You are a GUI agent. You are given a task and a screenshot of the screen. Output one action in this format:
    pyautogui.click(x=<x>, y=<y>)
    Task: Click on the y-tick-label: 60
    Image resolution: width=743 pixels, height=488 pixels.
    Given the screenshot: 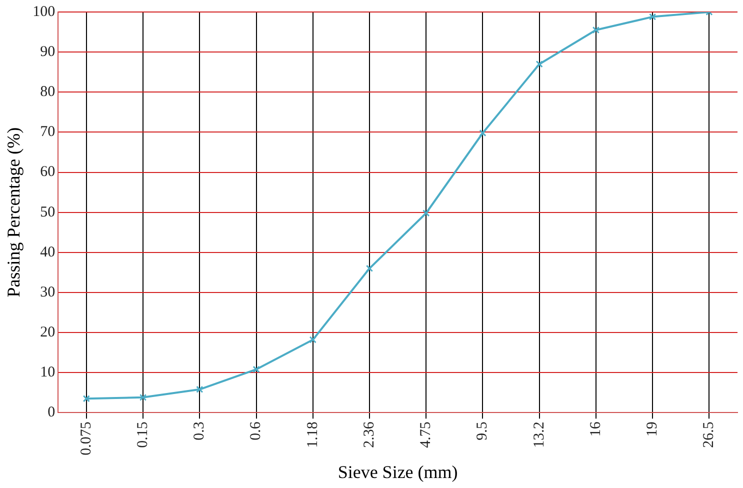 What is the action you would take?
    pyautogui.click(x=48, y=172)
    